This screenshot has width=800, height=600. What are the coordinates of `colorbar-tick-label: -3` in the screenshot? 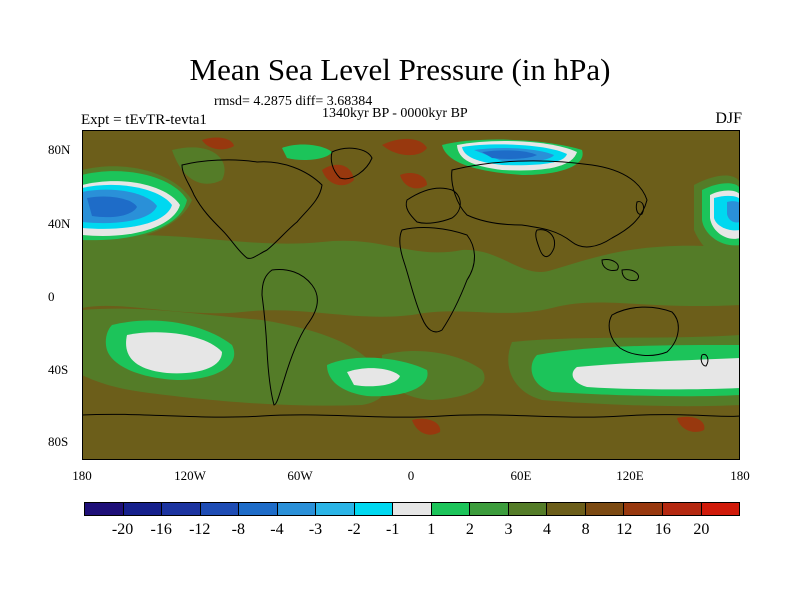 It's located at (315, 529).